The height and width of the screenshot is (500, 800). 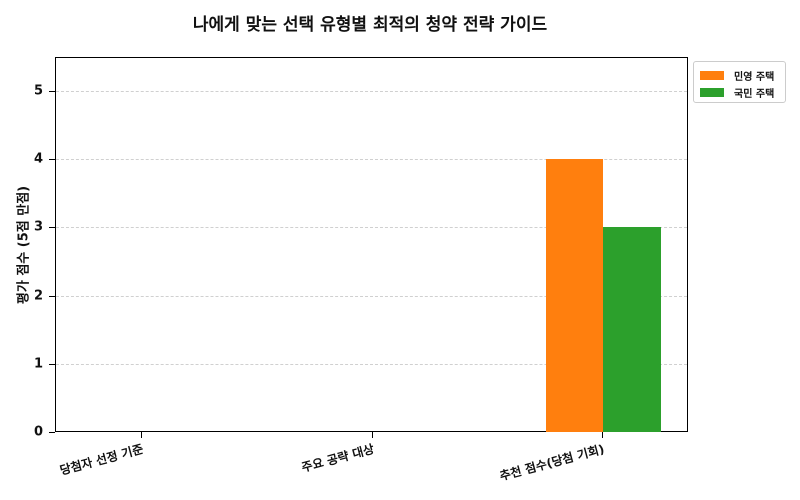 What do you see at coordinates (24, 245) in the screenshot?
I see `y-axis-title: 평가 점수 (5점 만점)` at bounding box center [24, 245].